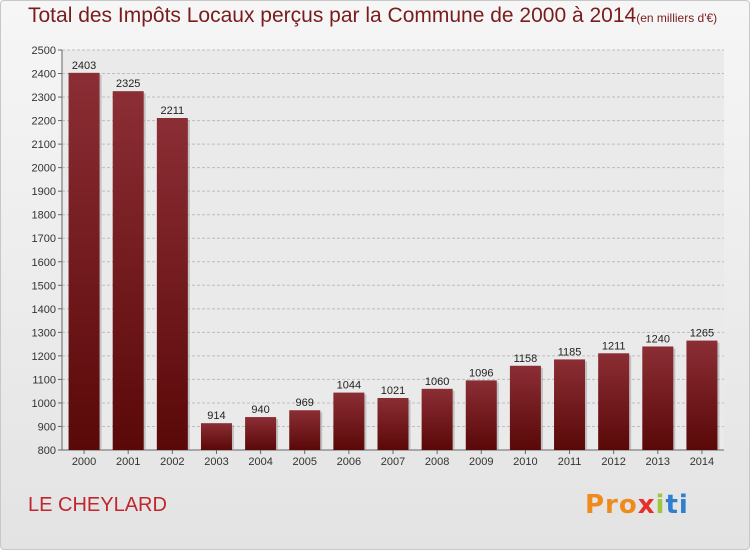  What do you see at coordinates (261, 433) in the screenshot?
I see `bar-2004` at bounding box center [261, 433].